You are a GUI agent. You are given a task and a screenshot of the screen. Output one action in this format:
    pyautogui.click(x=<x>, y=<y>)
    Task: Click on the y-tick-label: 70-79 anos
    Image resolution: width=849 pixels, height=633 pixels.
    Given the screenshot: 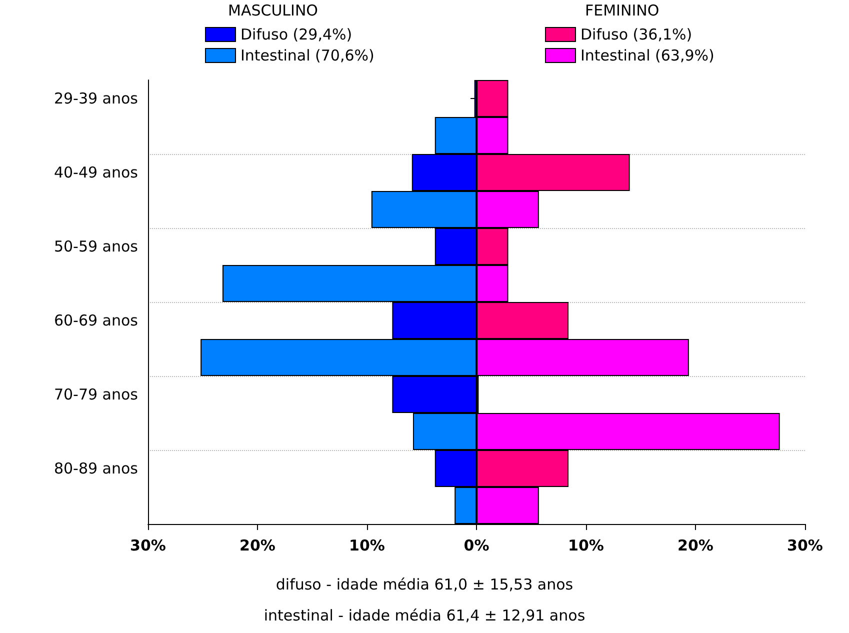 What is the action you would take?
    pyautogui.click(x=96, y=395)
    